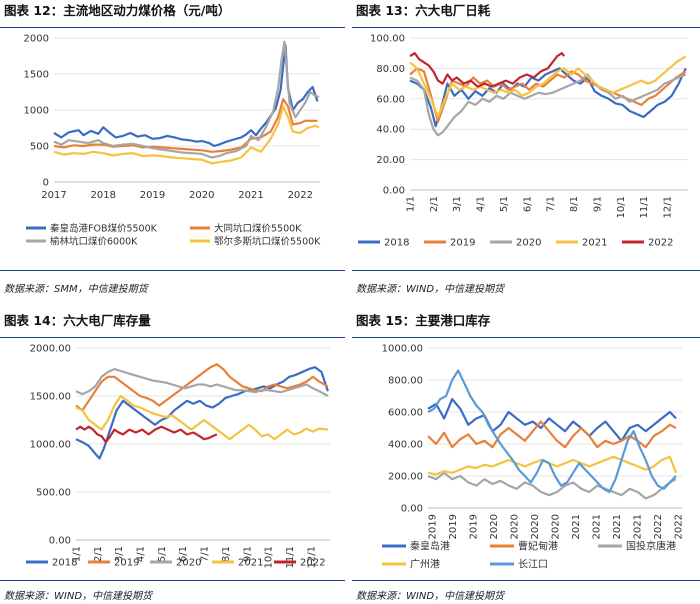 Image resolution: width=700 pixels, height=604 pixels. What do you see at coordinates (104, 229) in the screenshot?
I see `legend-label: 秦皇岛港FOB煤价5500K` at bounding box center [104, 229].